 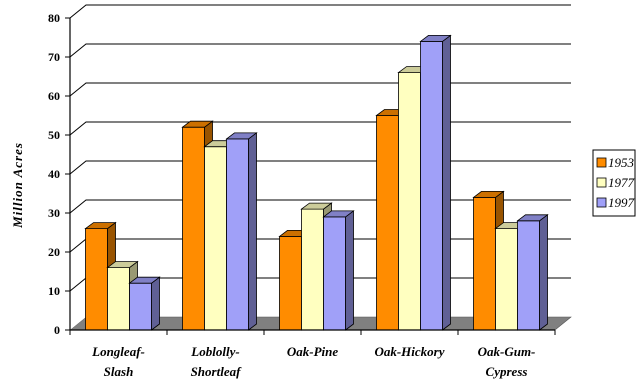 What do you see at coordinates (54, 213) in the screenshot?
I see `y-tick-label: 30` at bounding box center [54, 213].